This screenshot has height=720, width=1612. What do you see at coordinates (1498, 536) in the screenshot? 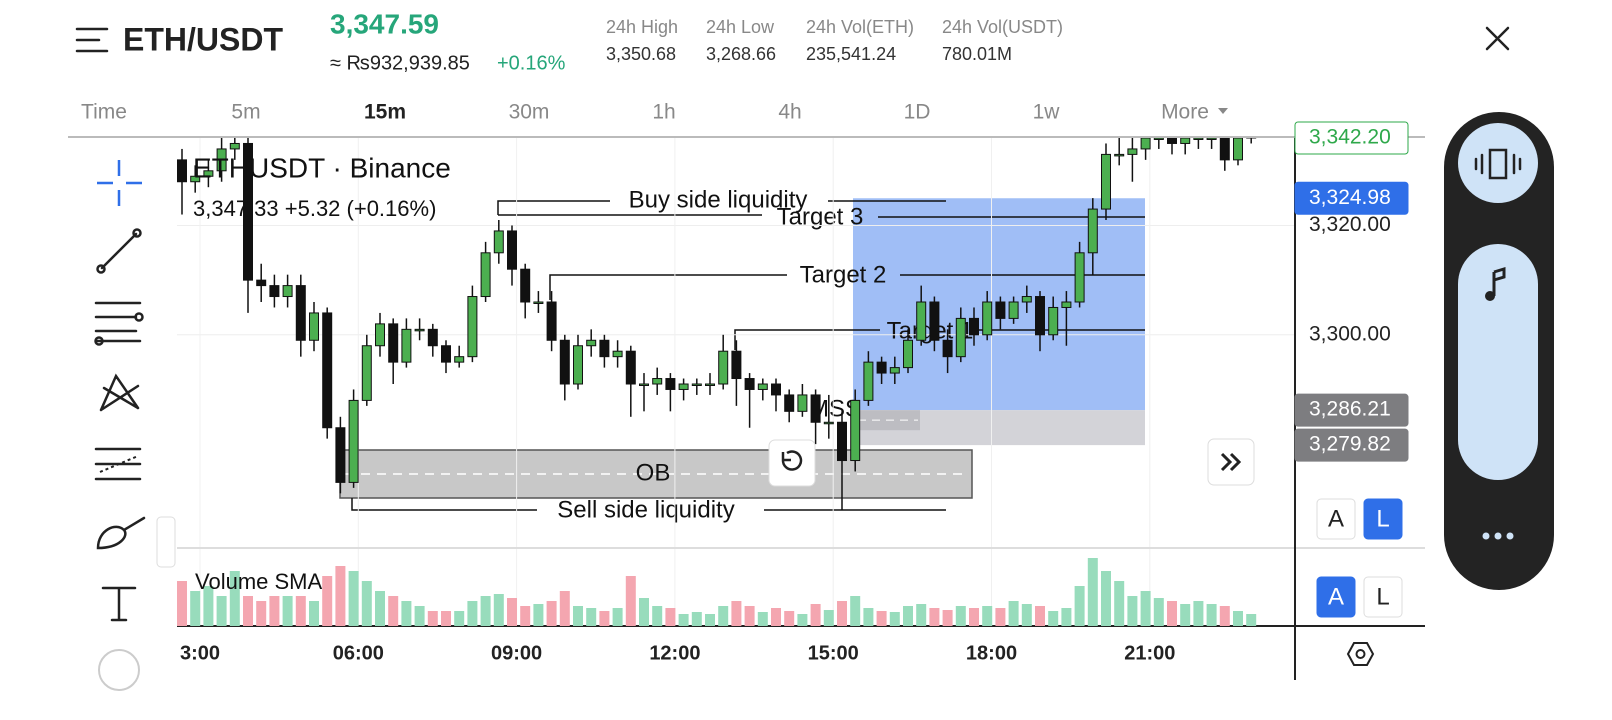
I see `more-button` at bounding box center [1498, 536].